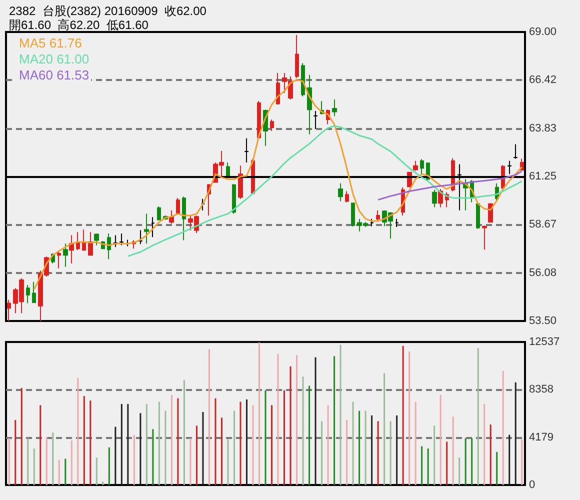 This screenshot has width=580, height=500. I want to click on y-tick-label: 56.08, so click(543, 272).